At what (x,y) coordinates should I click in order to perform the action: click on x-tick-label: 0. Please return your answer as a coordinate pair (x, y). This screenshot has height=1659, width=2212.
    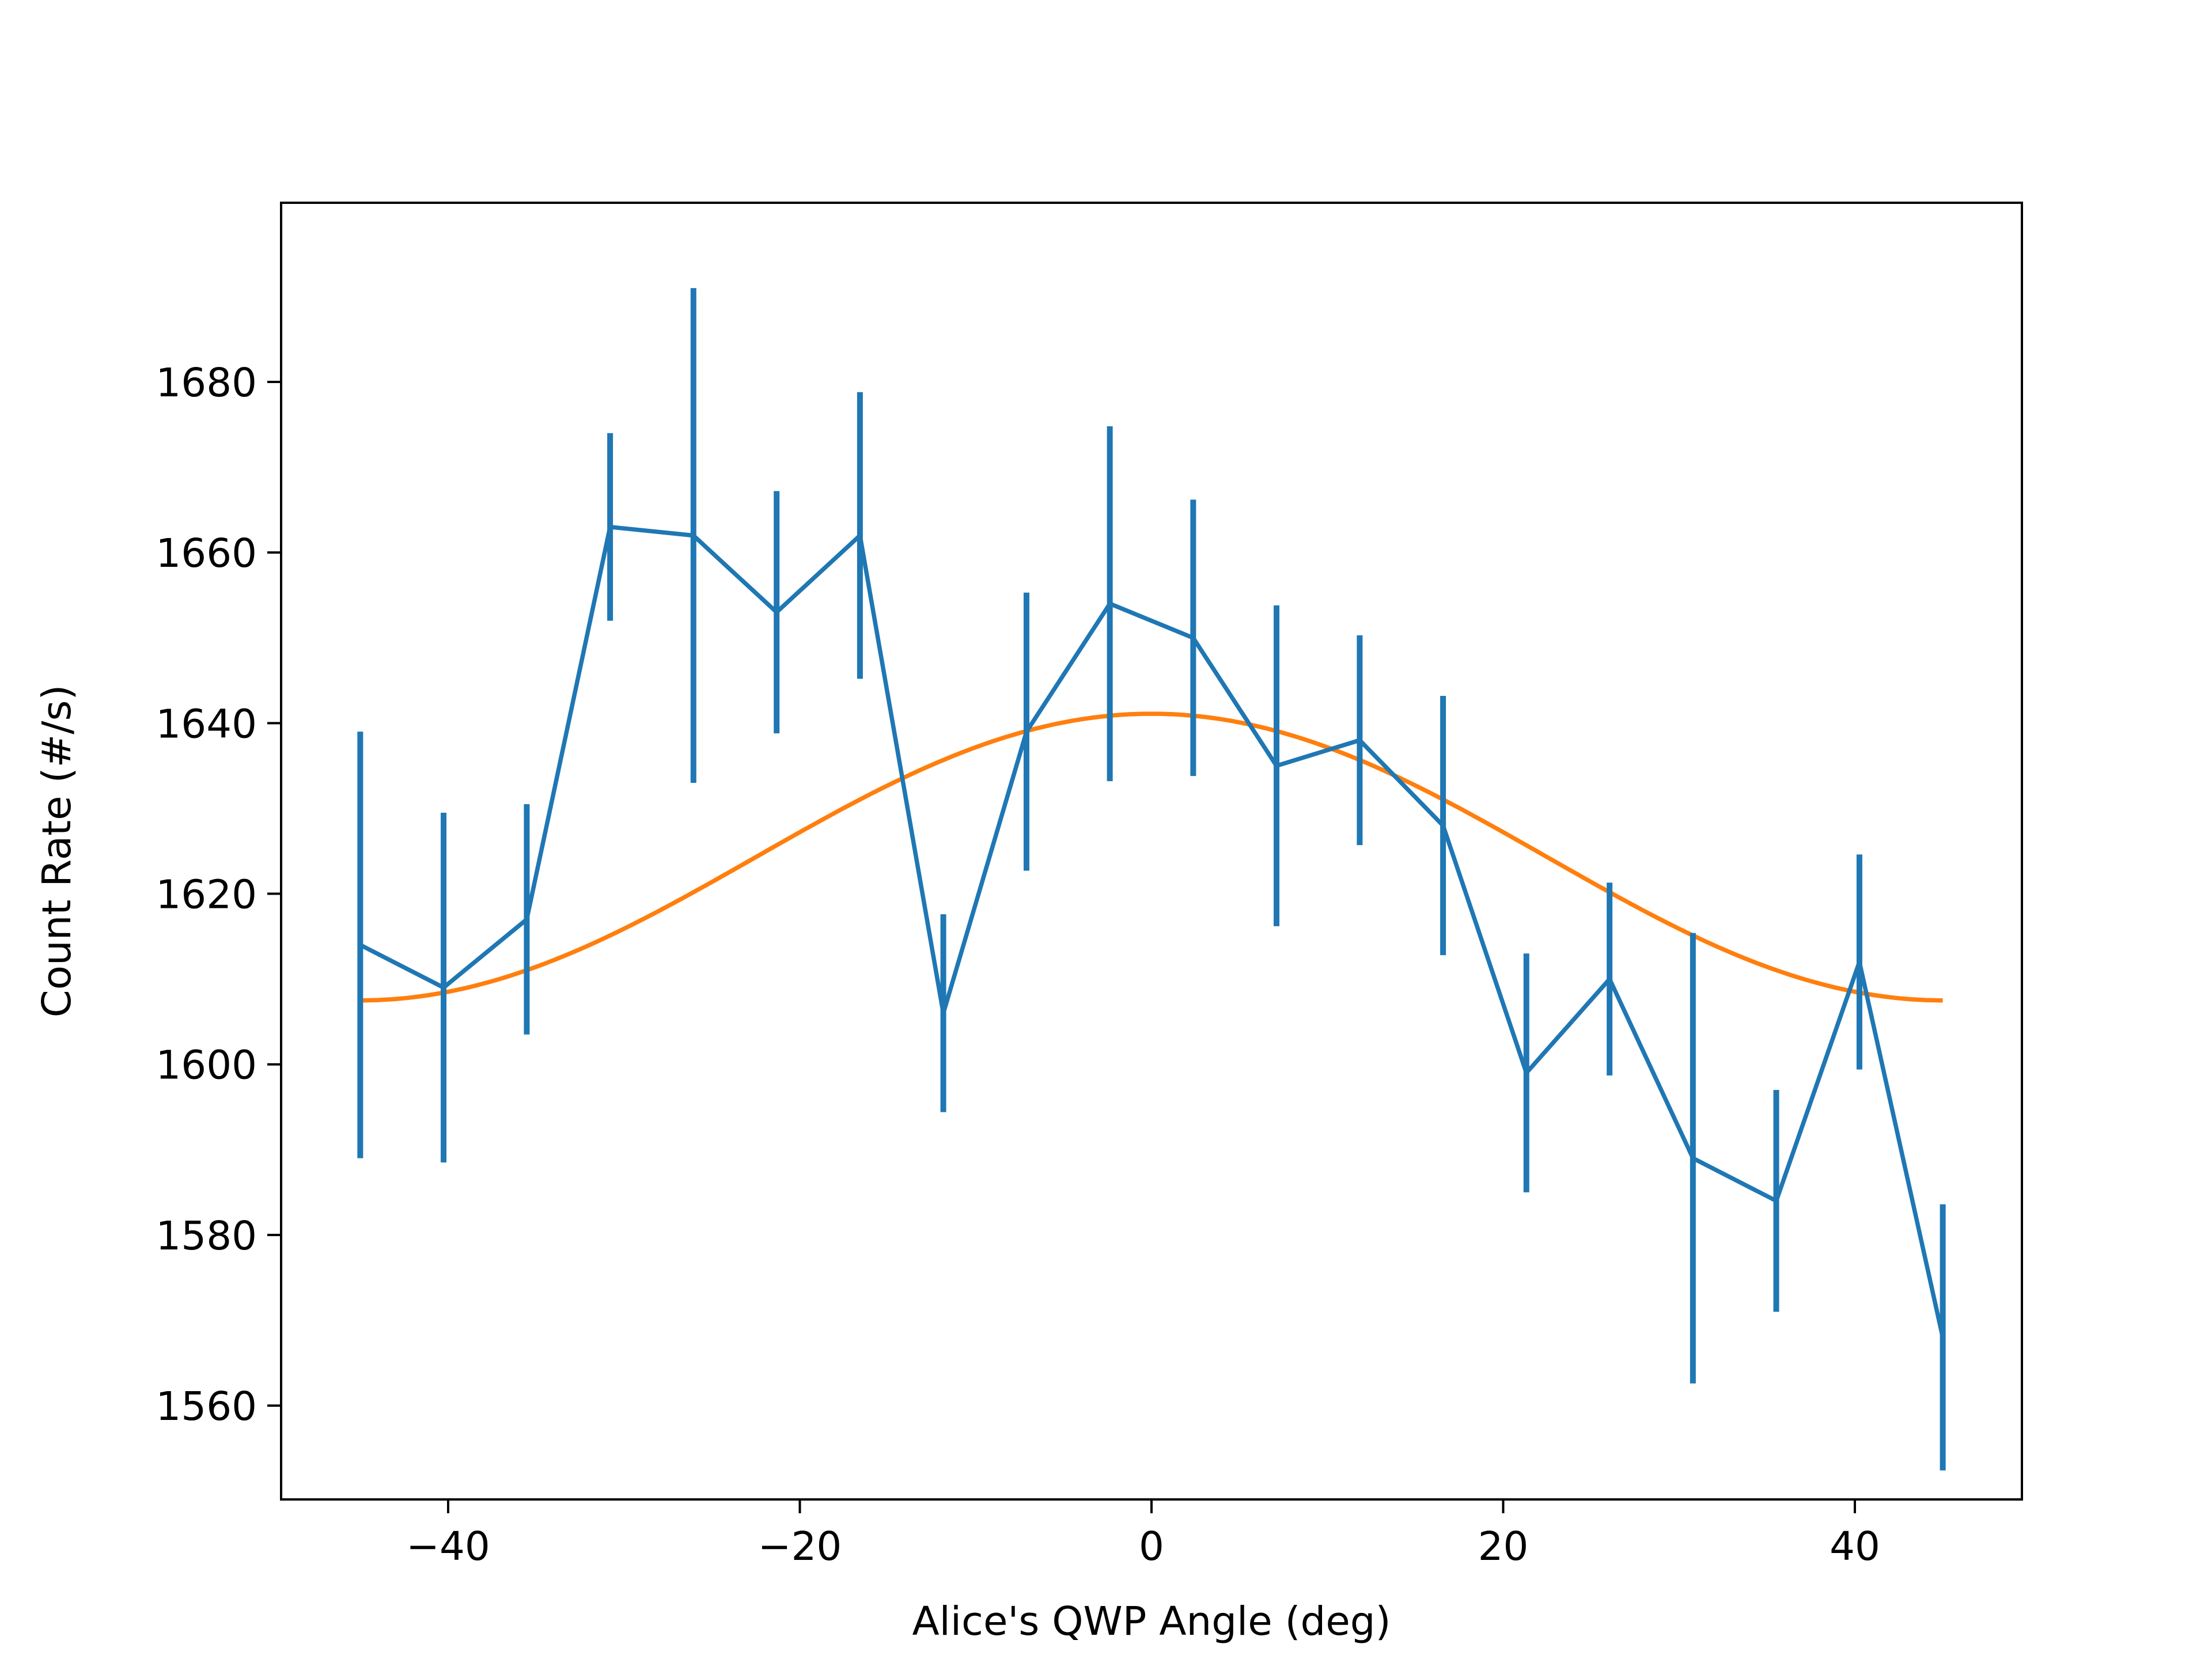
    Looking at the image, I should click on (1151, 1547).